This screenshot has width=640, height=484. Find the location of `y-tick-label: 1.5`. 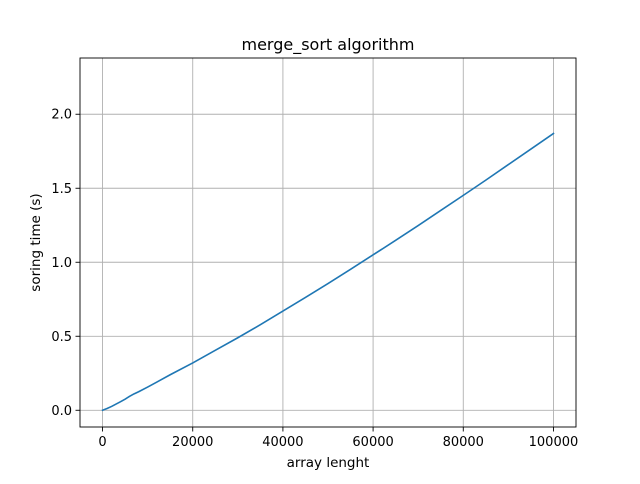

y-tick-label: 1.5 is located at coordinates (61, 189).